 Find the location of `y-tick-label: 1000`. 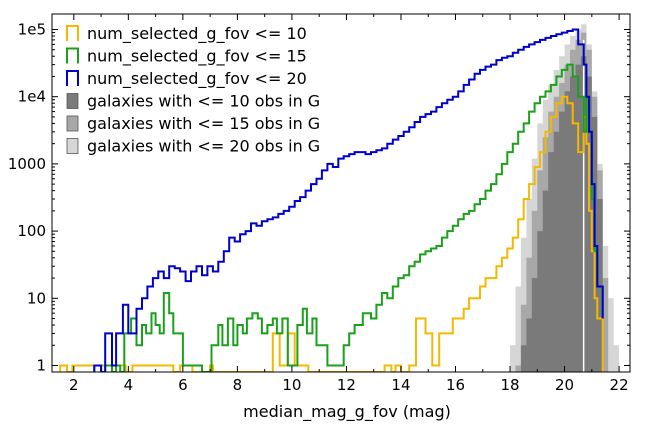

y-tick-label: 1000 is located at coordinates (27, 164).